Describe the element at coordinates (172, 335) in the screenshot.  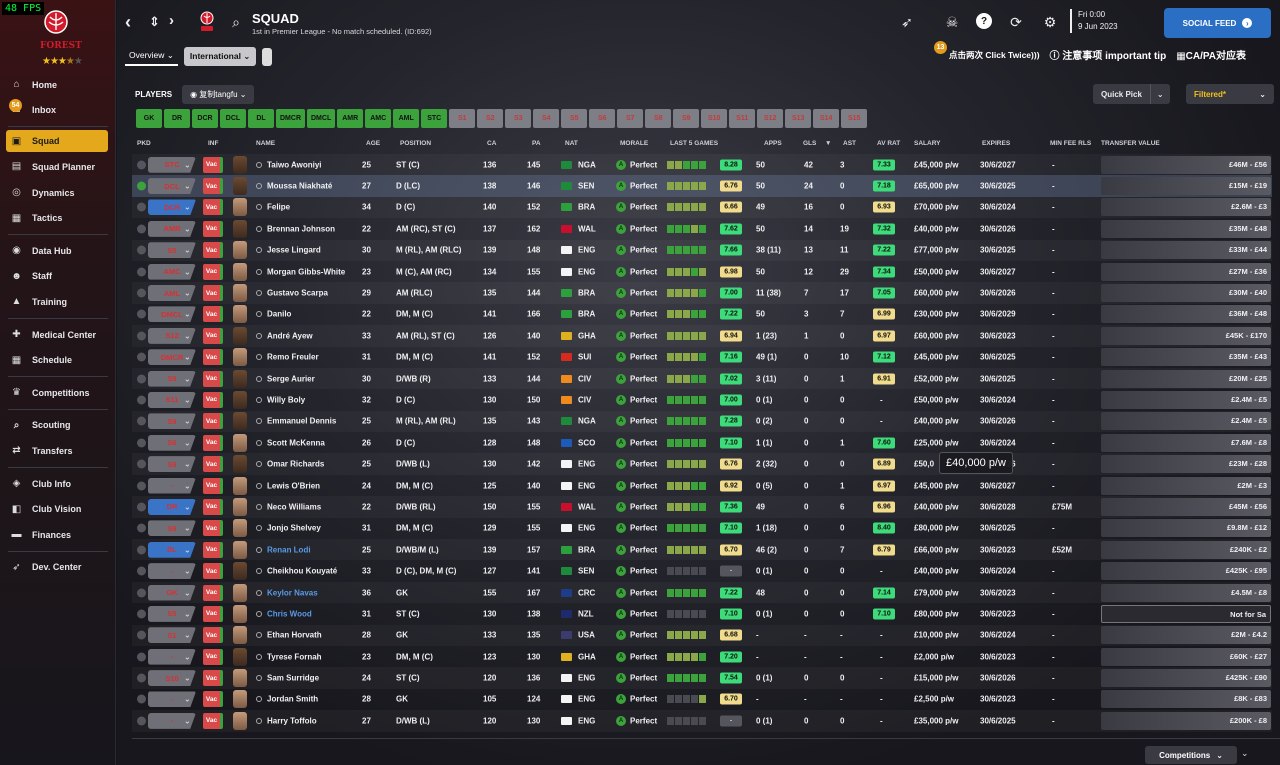
I see `position-selector: S12` at that location.